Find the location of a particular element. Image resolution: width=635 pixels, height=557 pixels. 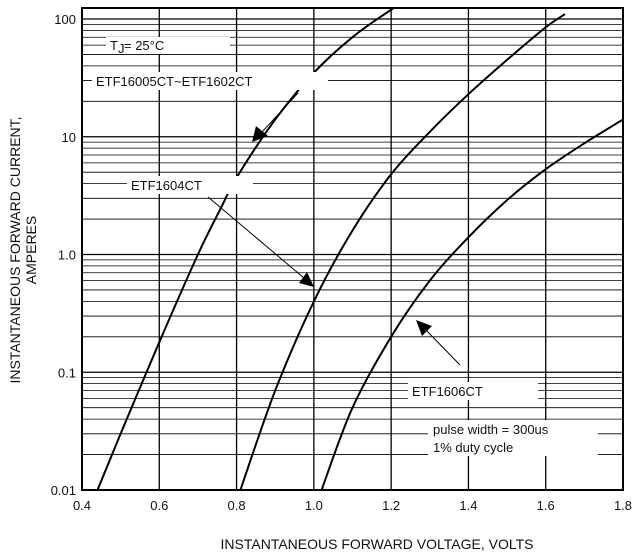

x-tick-label: 1.2 is located at coordinates (391, 505).